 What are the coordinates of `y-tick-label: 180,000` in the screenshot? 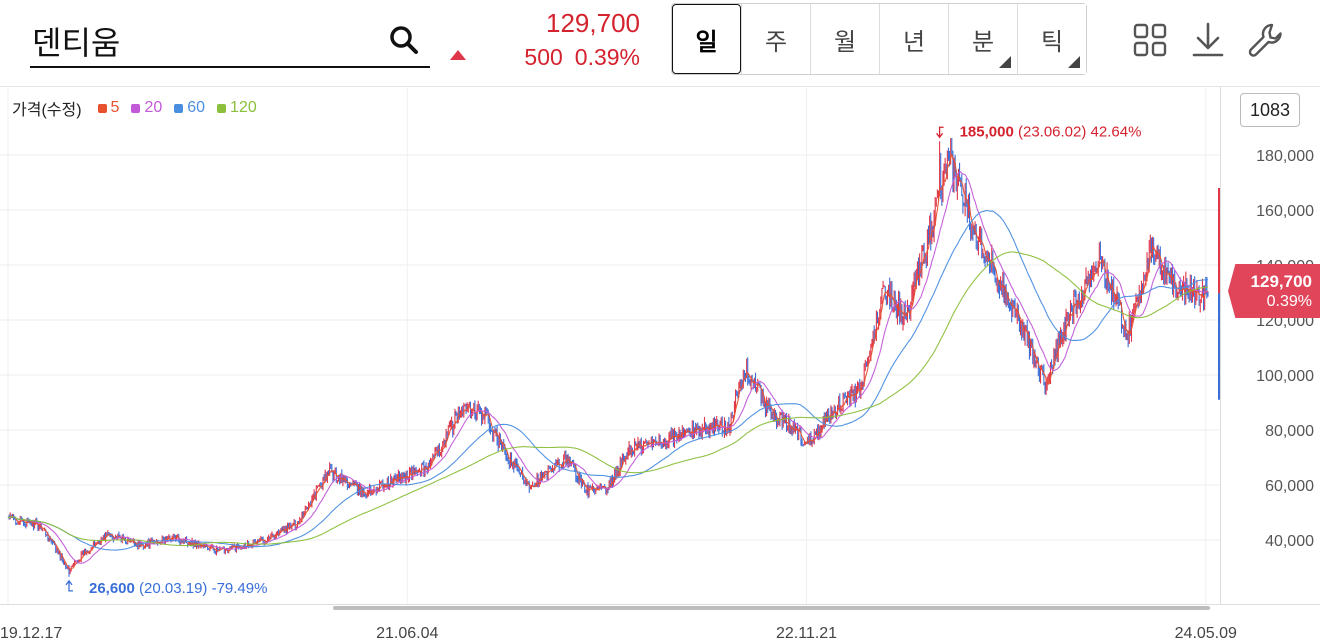 It's located at (1285, 156).